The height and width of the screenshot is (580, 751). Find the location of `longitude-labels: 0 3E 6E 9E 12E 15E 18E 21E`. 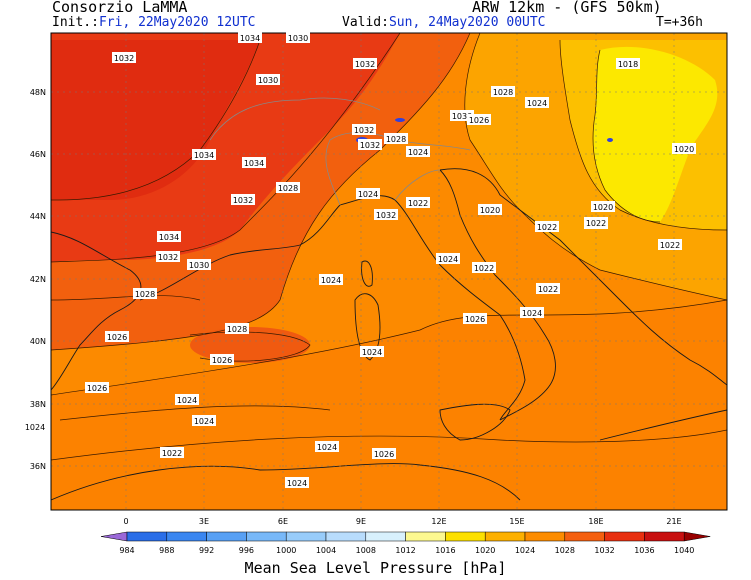

longitude-labels: 0 3E 6E 9E 12E 15E 18E 21E is located at coordinates (402, 521).